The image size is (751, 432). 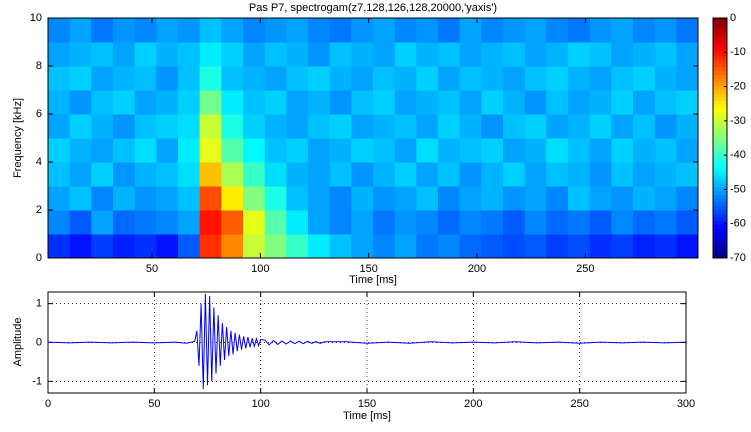 I want to click on y-tick-label: 1, so click(x=39, y=304).